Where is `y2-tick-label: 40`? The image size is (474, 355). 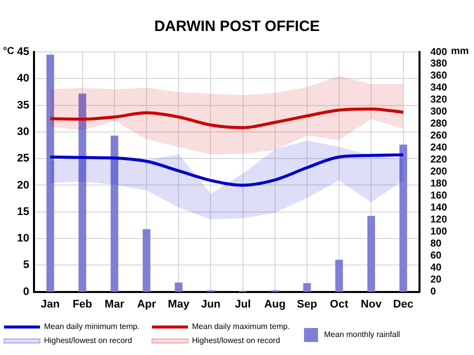
y2-tick-label: 40 is located at coordinates (436, 268).